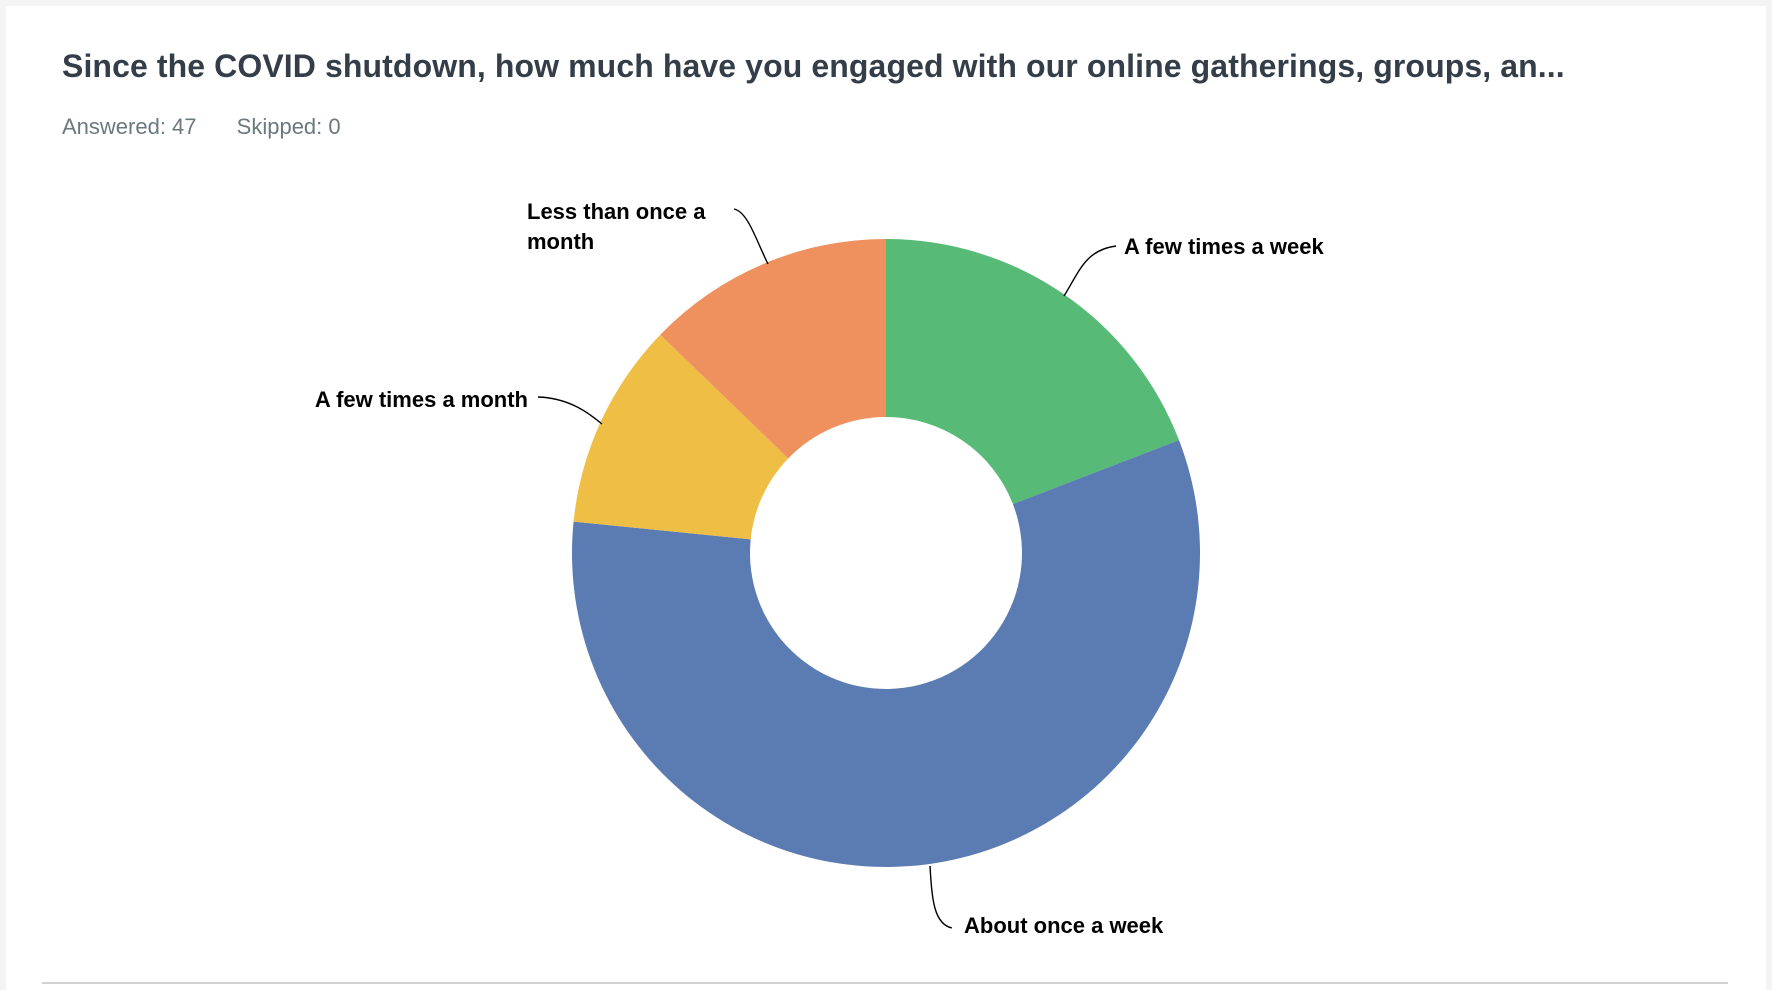 This screenshot has width=1772, height=990. Describe the element at coordinates (129, 126) in the screenshot. I see `answered-count: Answered: 47` at that location.